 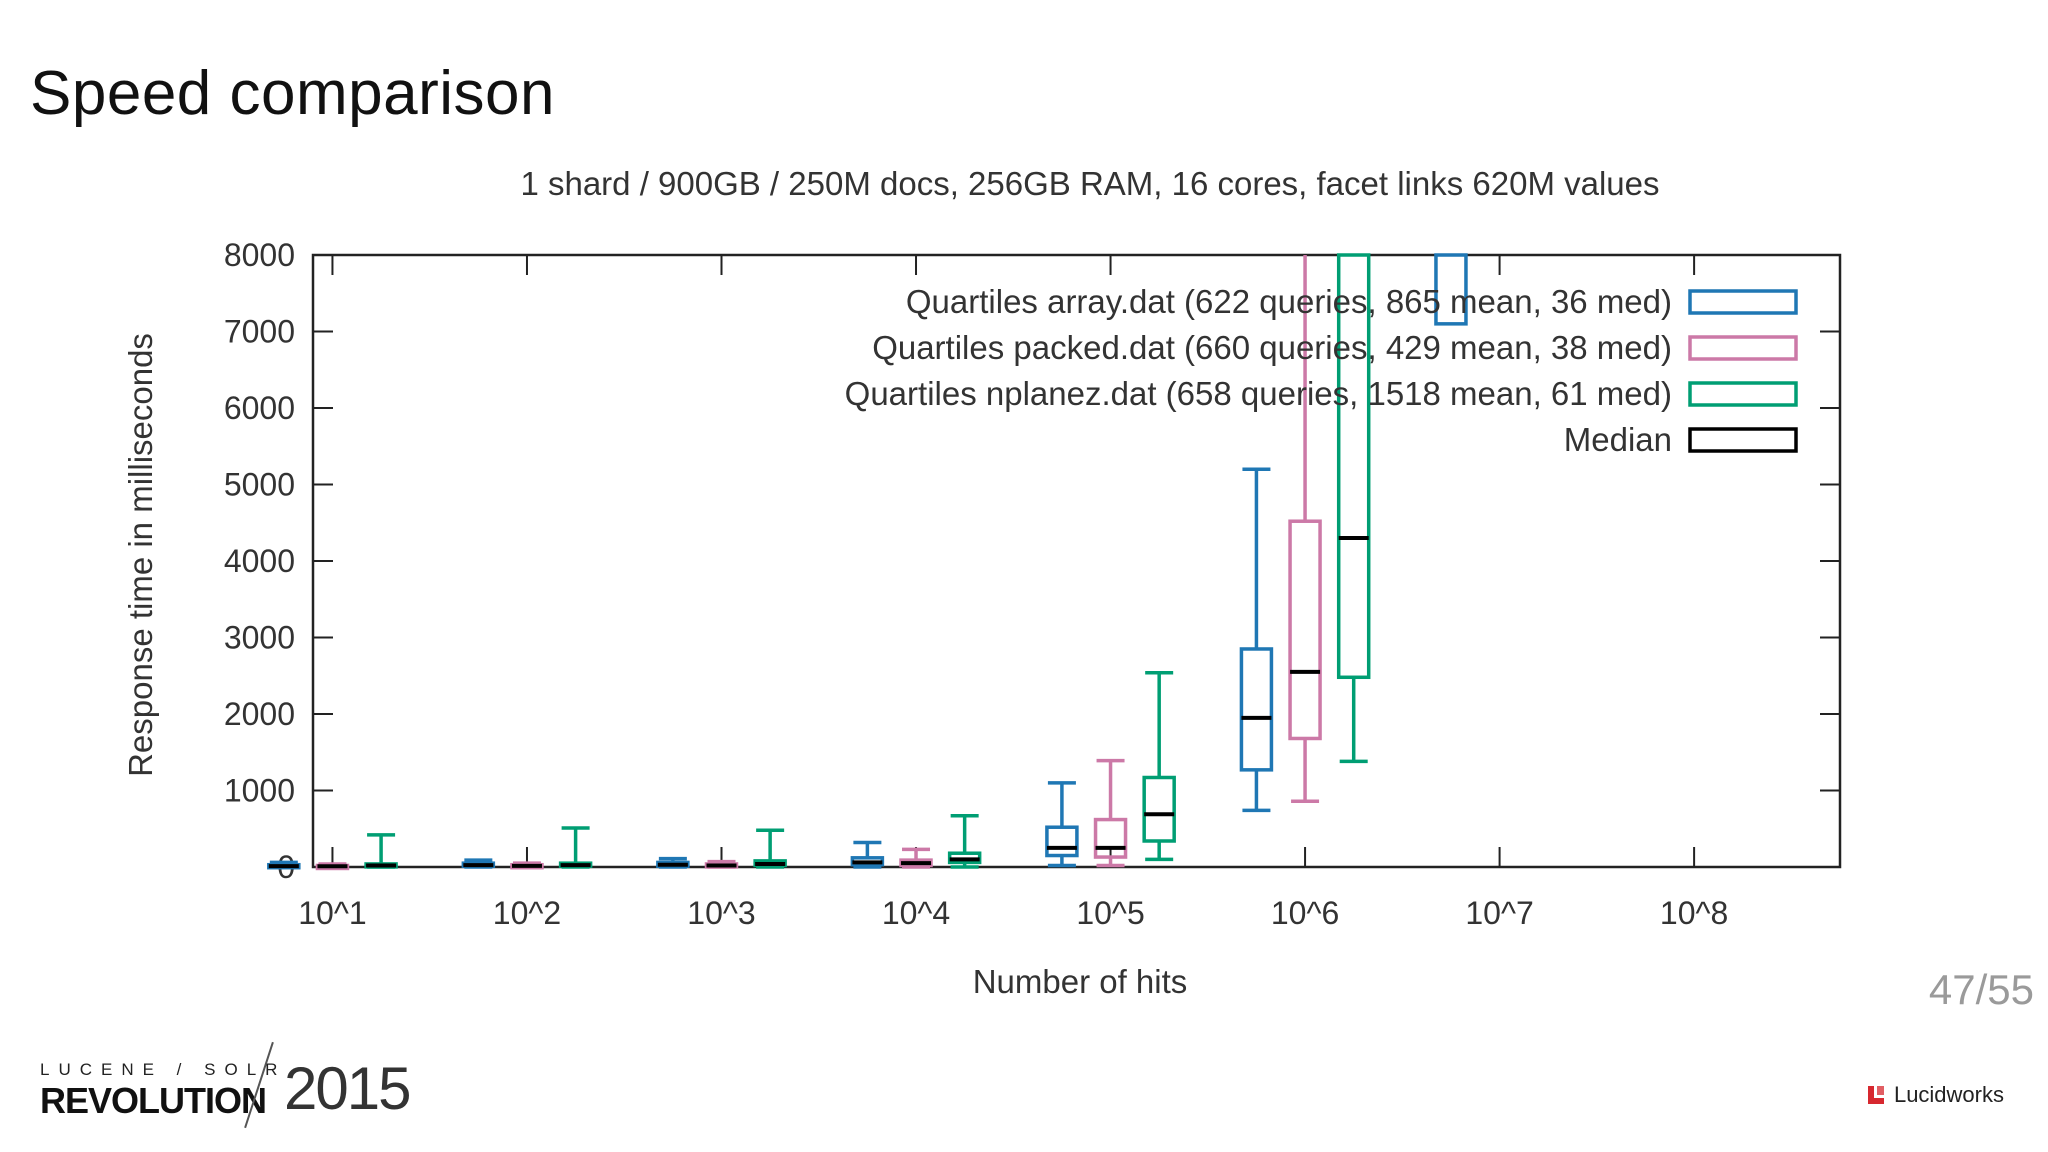 What do you see at coordinates (259, 485) in the screenshot?
I see `y-tick-label: 5000` at bounding box center [259, 485].